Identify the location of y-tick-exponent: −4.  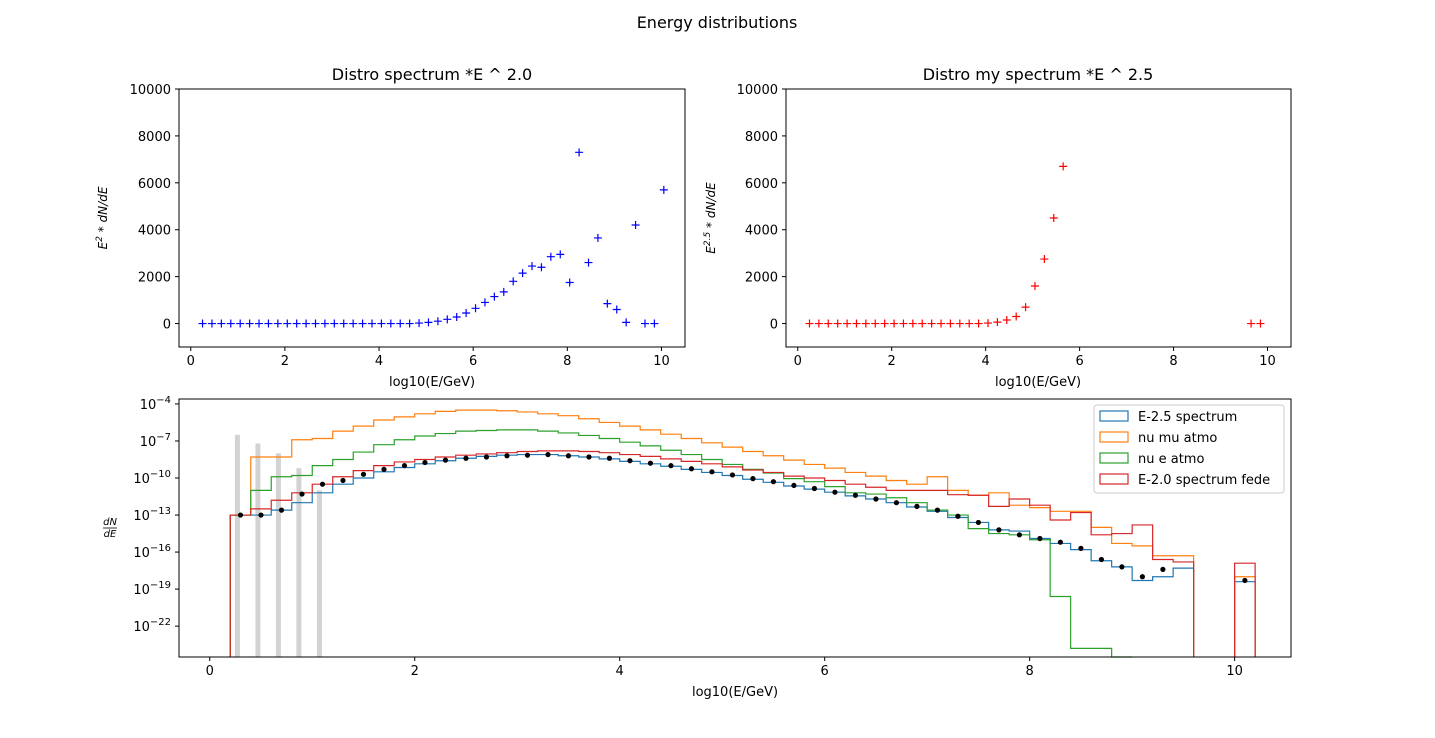
(163, 400).